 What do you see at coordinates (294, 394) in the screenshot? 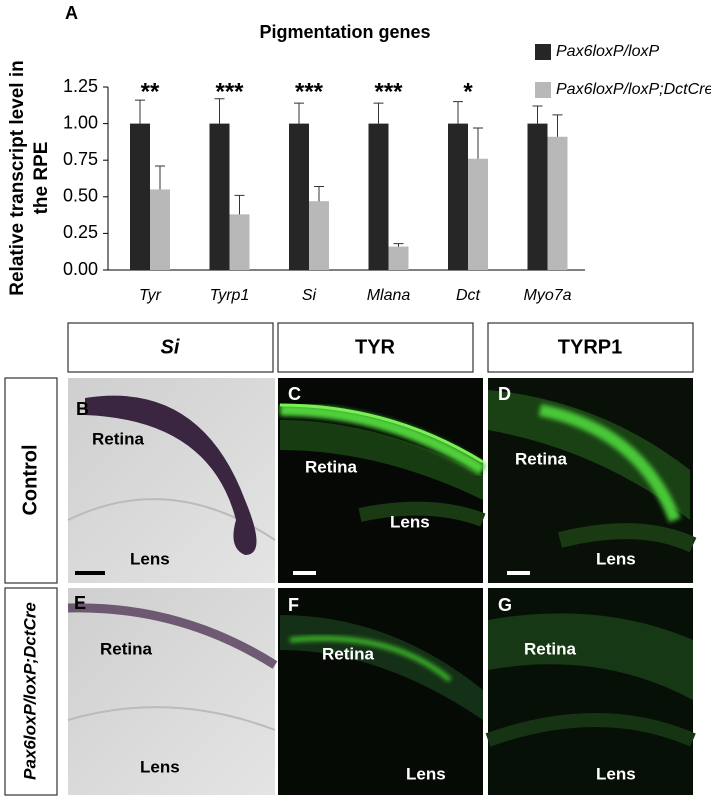
I see `panel-letter: C` at bounding box center [294, 394].